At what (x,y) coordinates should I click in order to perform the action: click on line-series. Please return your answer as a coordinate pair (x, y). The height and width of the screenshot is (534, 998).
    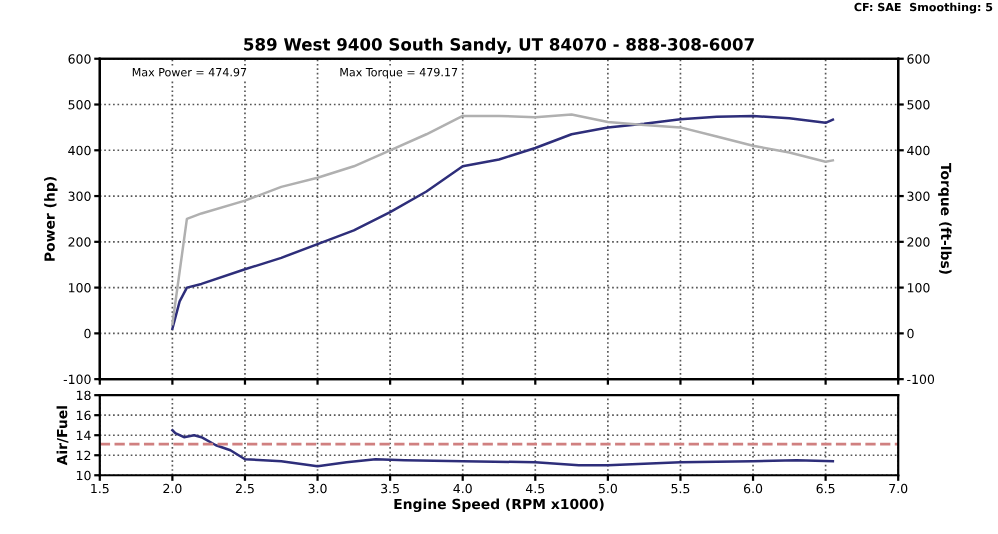
    Looking at the image, I should click on (503, 448).